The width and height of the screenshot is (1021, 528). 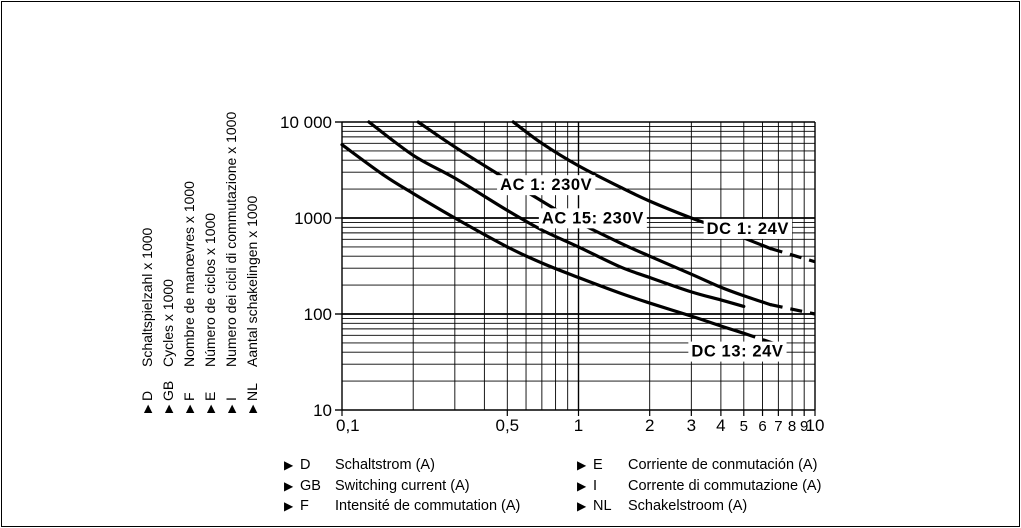 What do you see at coordinates (385, 465) in the screenshot?
I see `legend-text: Schaltstrom (A)` at bounding box center [385, 465].